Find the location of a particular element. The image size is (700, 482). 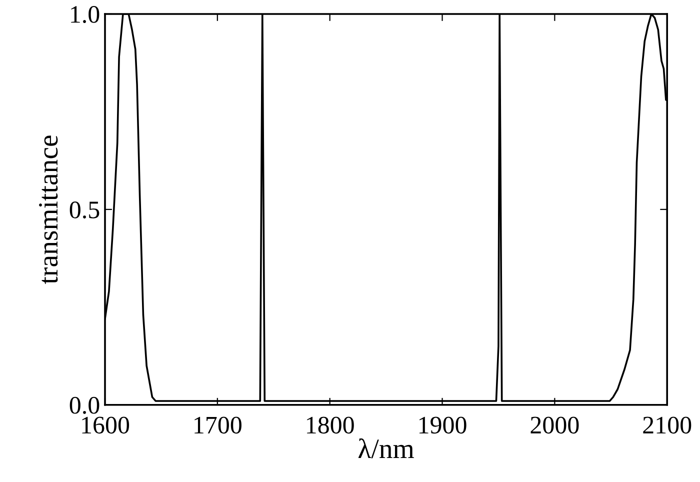

x-axis-title: λ/nm is located at coordinates (386, 448).